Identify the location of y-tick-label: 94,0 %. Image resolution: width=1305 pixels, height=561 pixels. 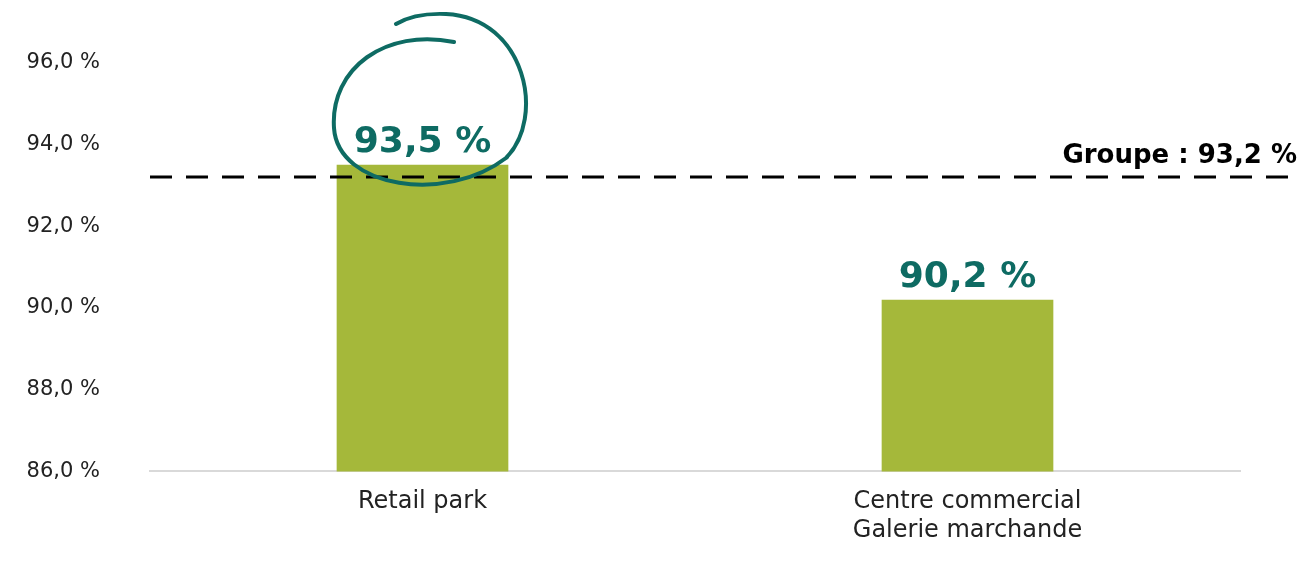
(63, 142).